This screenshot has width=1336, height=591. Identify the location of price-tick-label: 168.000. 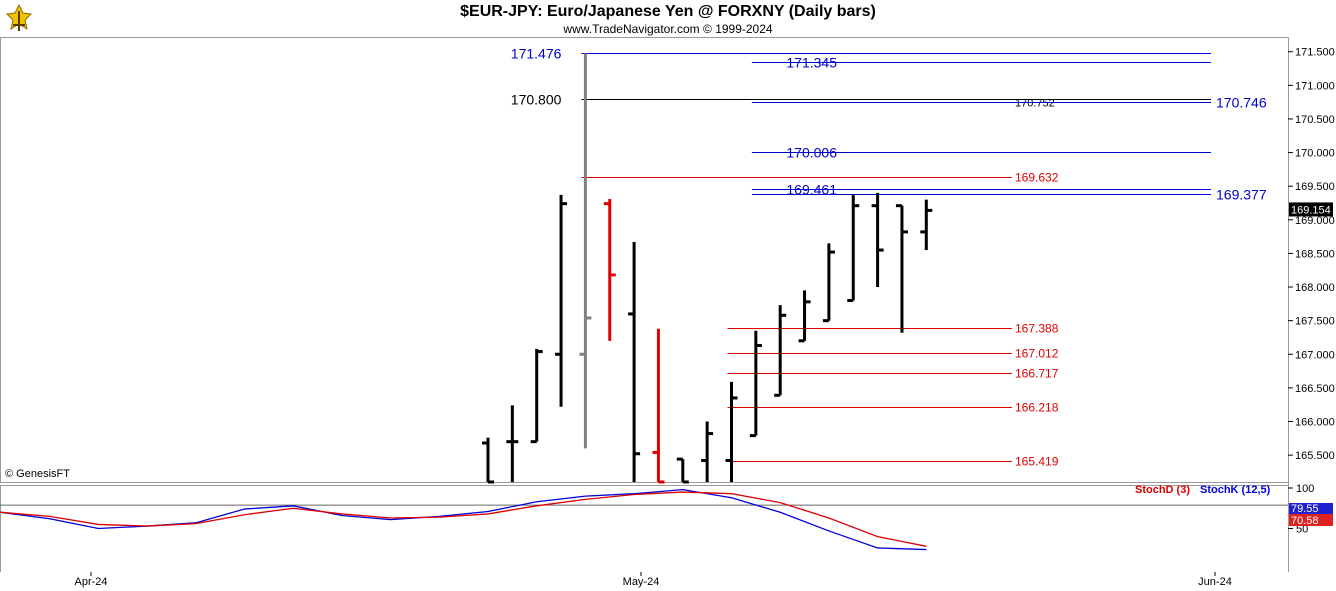
(1315, 288).